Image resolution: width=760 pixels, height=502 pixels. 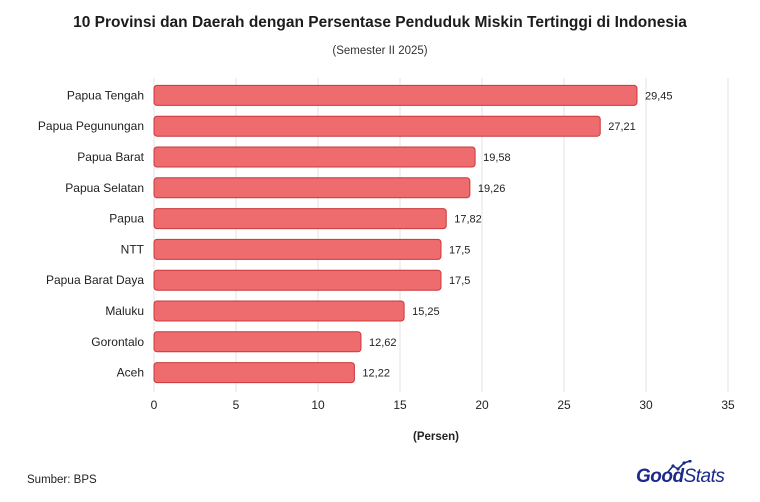 I want to click on x-tick-label: 10, so click(x=318, y=405).